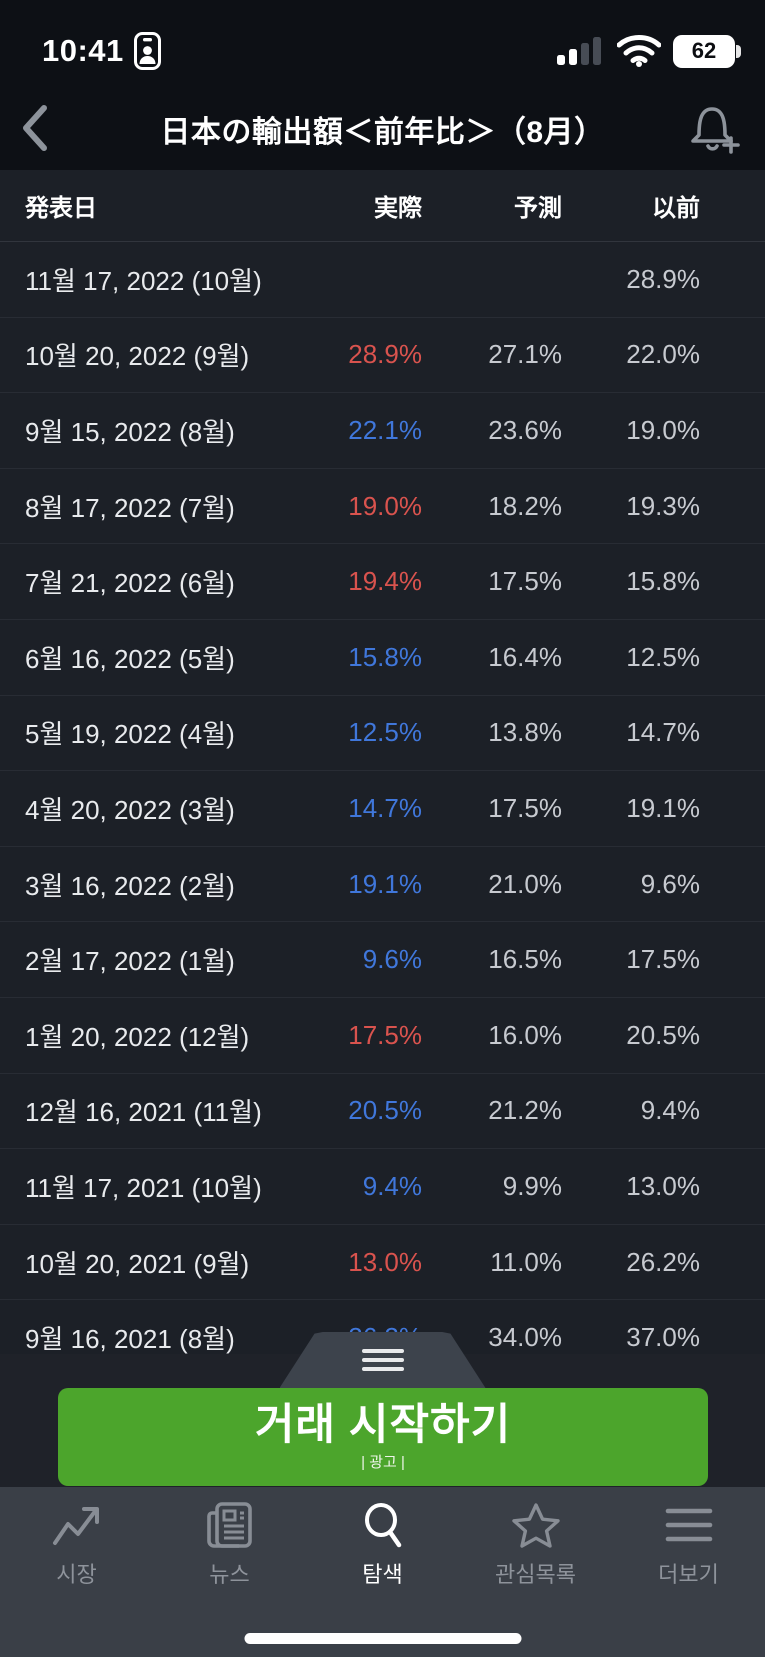 Image resolution: width=765 pixels, height=1657 pixels. Describe the element at coordinates (663, 505) in the screenshot. I see `previous-value: 19.3%` at that location.